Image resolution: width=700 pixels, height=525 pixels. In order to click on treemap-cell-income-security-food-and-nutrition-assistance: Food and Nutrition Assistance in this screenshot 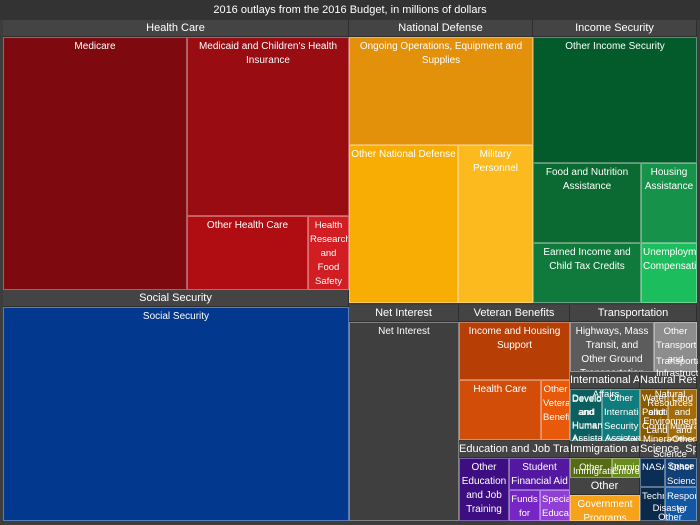, I will do `click(587, 203)`.